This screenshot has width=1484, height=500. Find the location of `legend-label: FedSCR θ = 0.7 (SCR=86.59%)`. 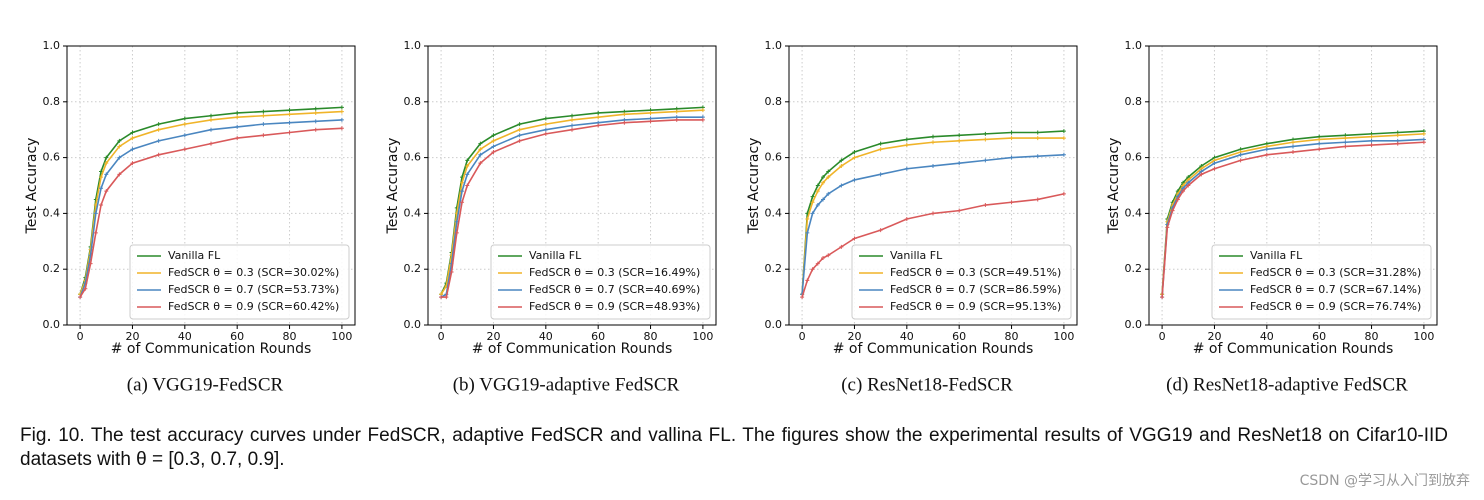

legend-label: FedSCR θ = 0.7 (SCR=86.59%) is located at coordinates (975, 289).